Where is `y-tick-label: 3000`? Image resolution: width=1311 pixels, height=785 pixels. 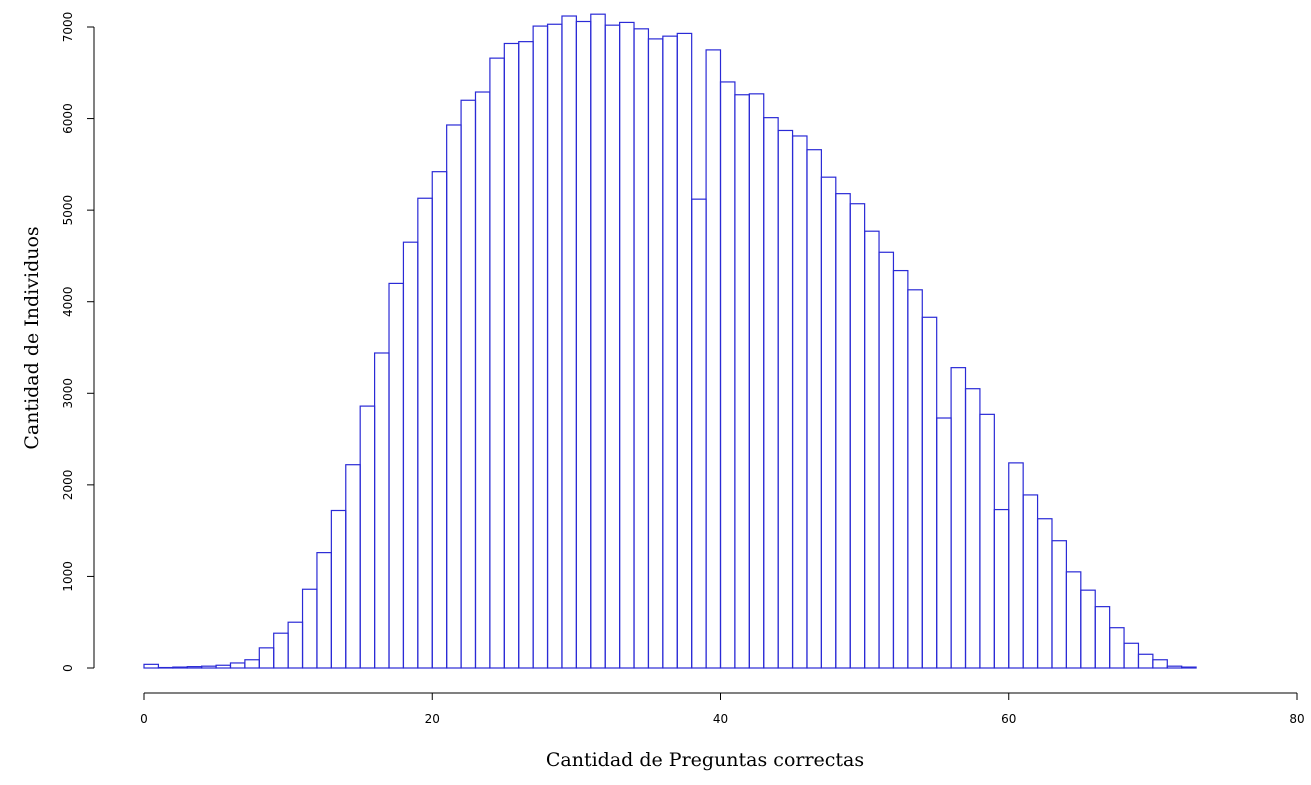
y-tick-label: 3000 is located at coordinates (68, 393).